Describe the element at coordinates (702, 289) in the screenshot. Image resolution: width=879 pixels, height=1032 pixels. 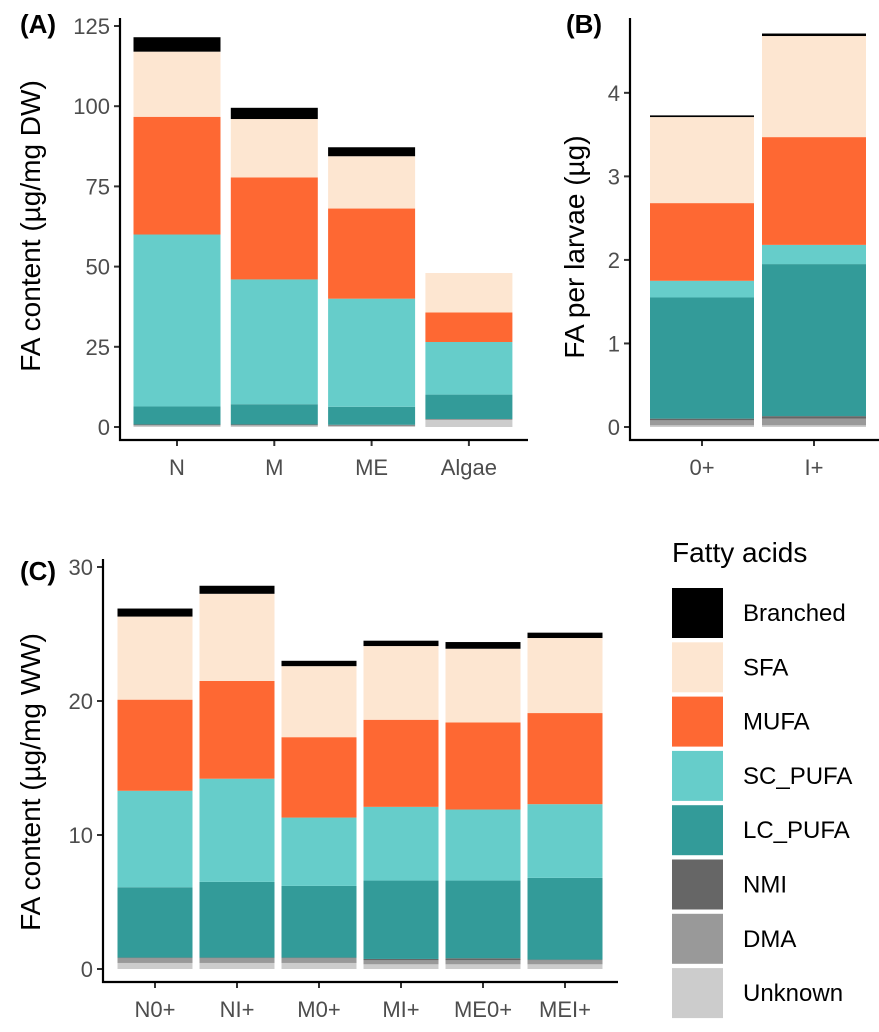
I see `bar-b-0-sc-pufa` at that location.